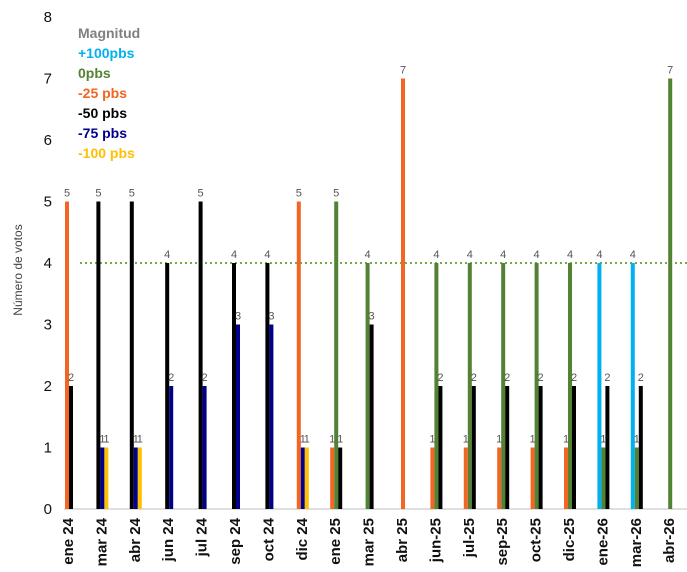 The width and height of the screenshot is (687, 572). What do you see at coordinates (18, 269) in the screenshot?
I see `y-axis-label: Número de votos` at bounding box center [18, 269].